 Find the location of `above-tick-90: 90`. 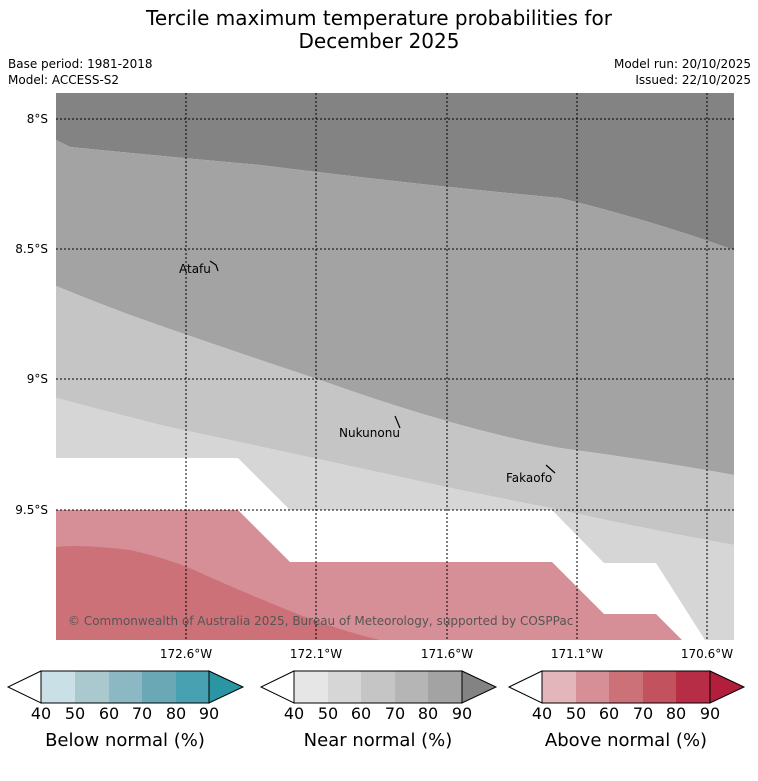

above-tick-90: 90 is located at coordinates (710, 713).